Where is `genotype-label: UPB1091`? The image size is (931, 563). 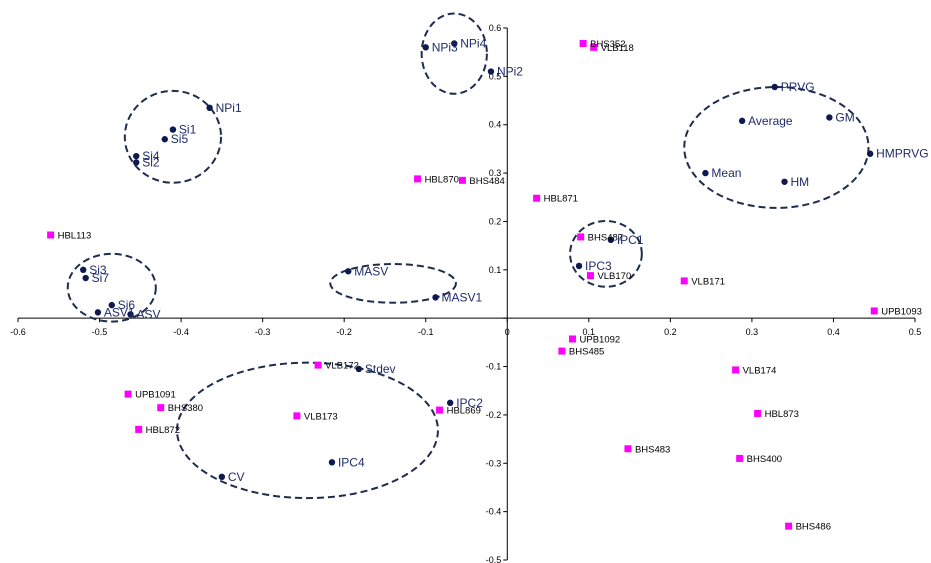 genotype-label: UPB1091 is located at coordinates (155, 395).